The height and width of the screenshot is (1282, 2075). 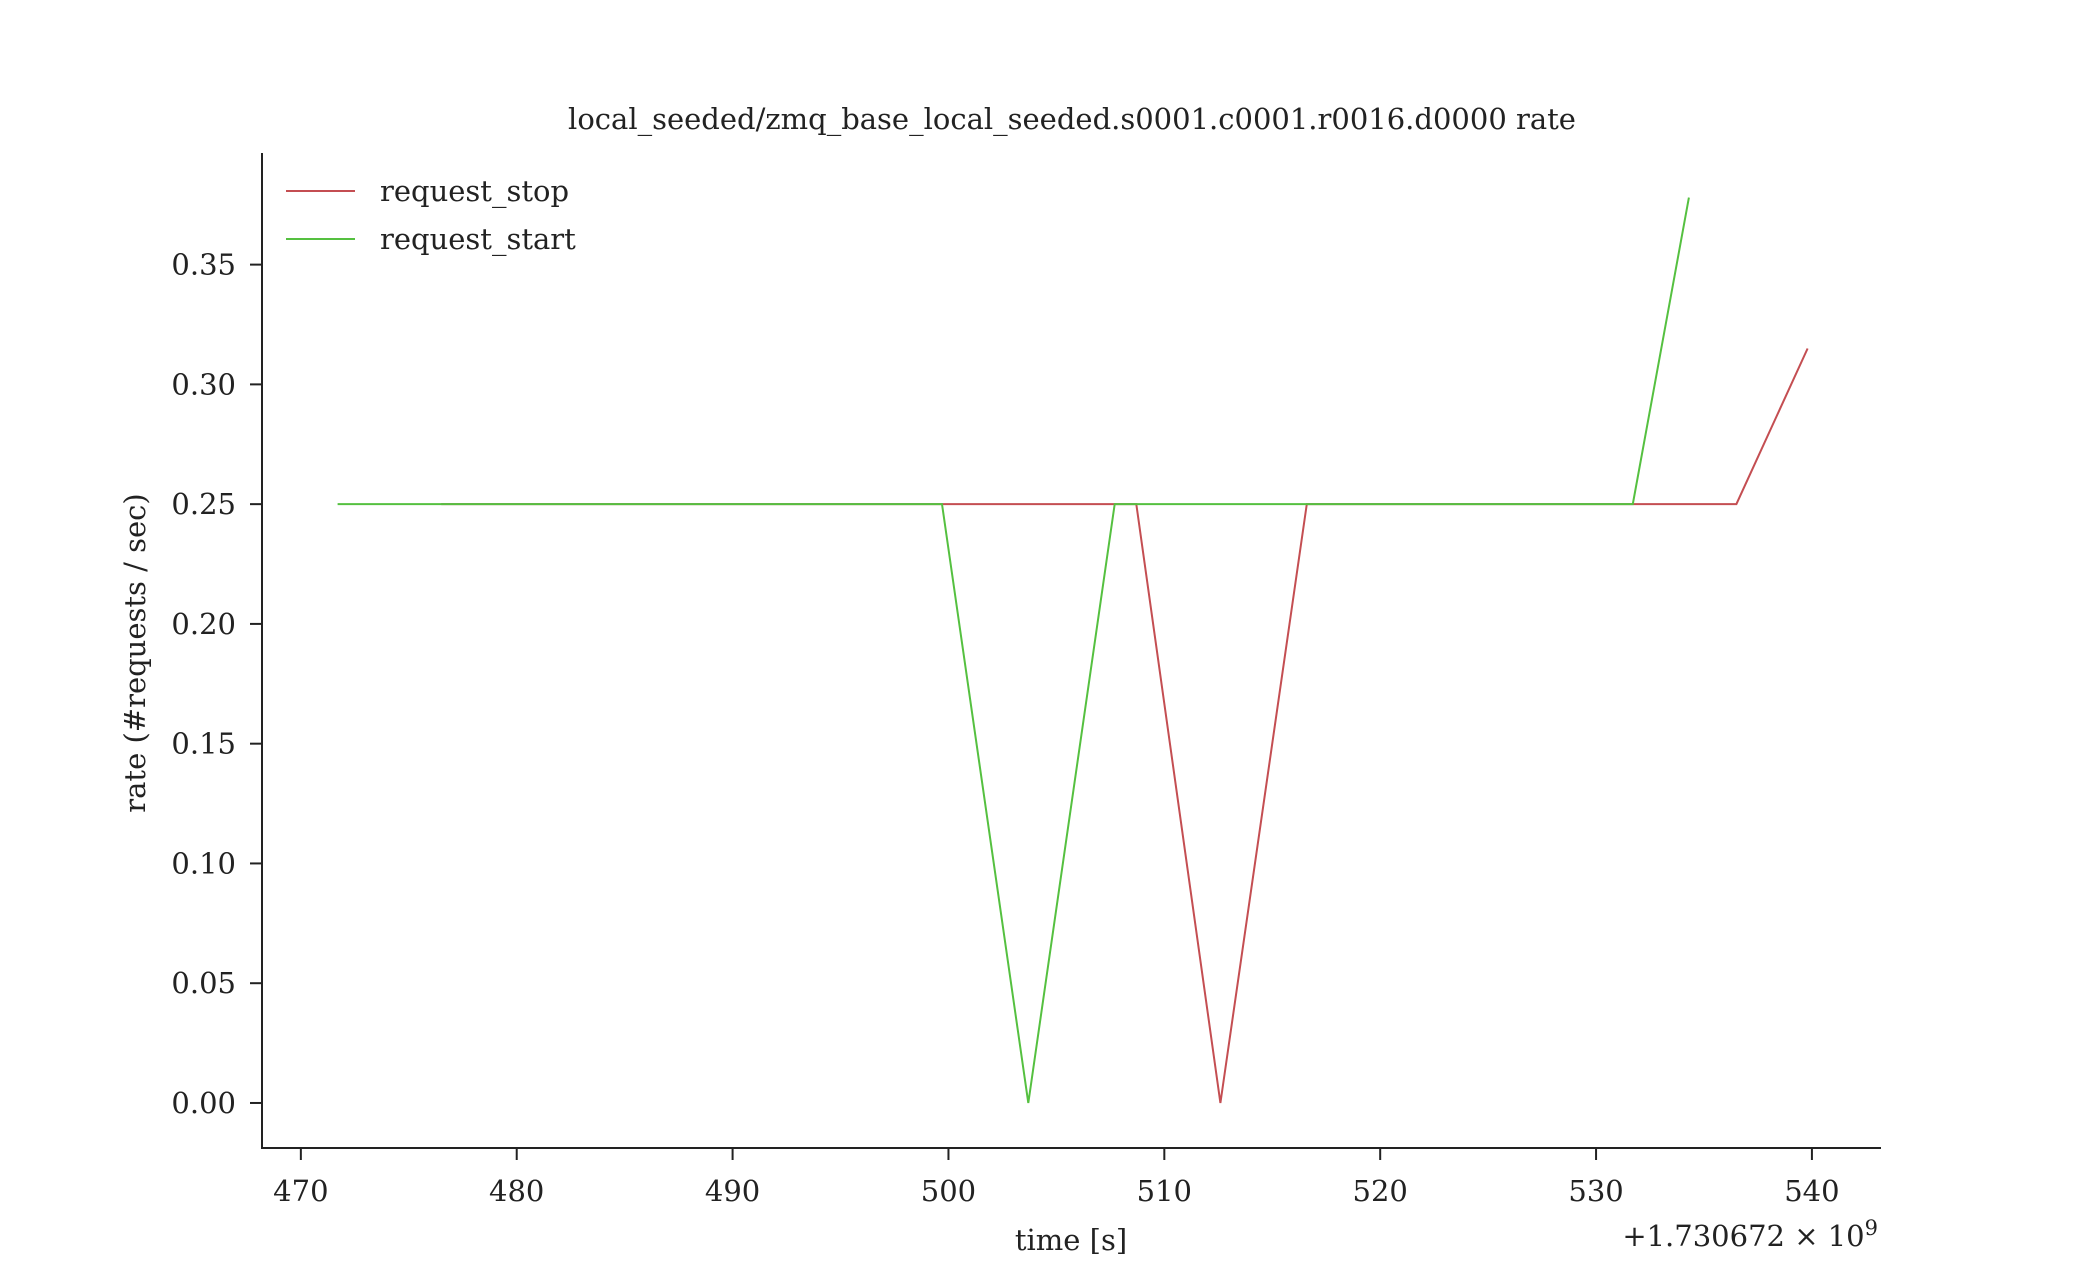 What do you see at coordinates (948, 1191) in the screenshot?
I see `x-tick-label: 500` at bounding box center [948, 1191].